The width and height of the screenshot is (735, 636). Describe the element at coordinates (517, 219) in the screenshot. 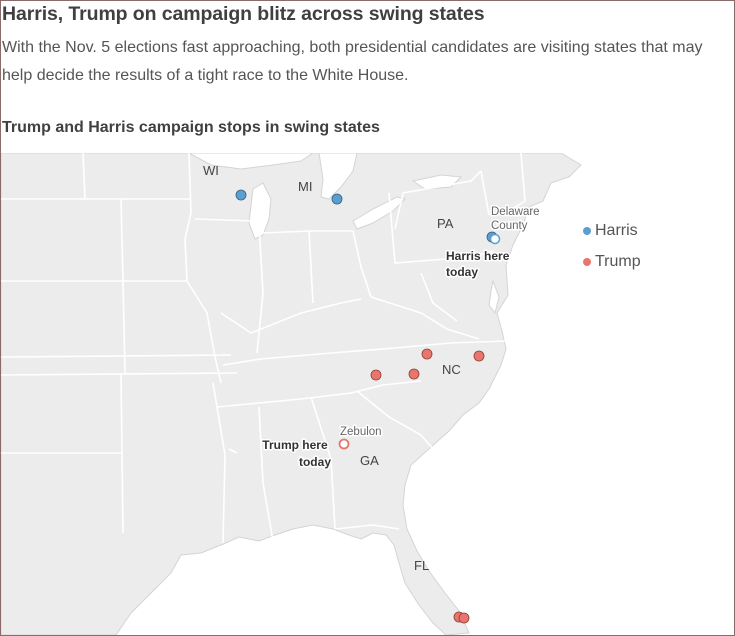

I see `place-label-delaware-county: Delaware County` at that location.